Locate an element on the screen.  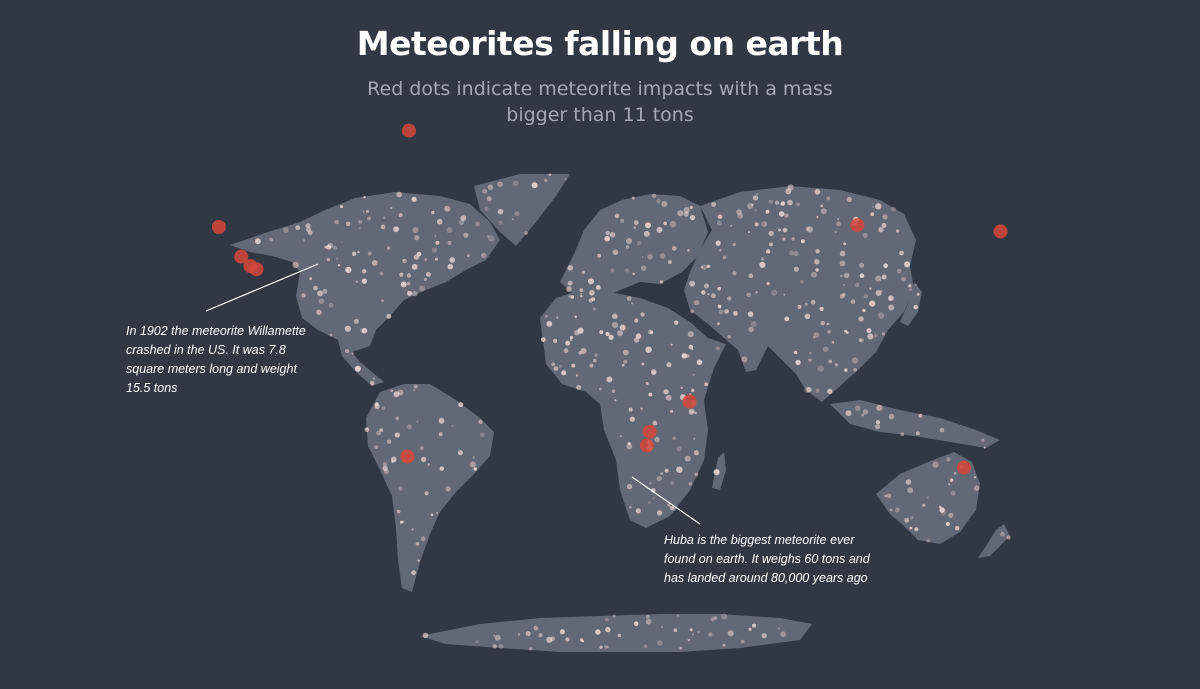
land-japan is located at coordinates (911, 304).